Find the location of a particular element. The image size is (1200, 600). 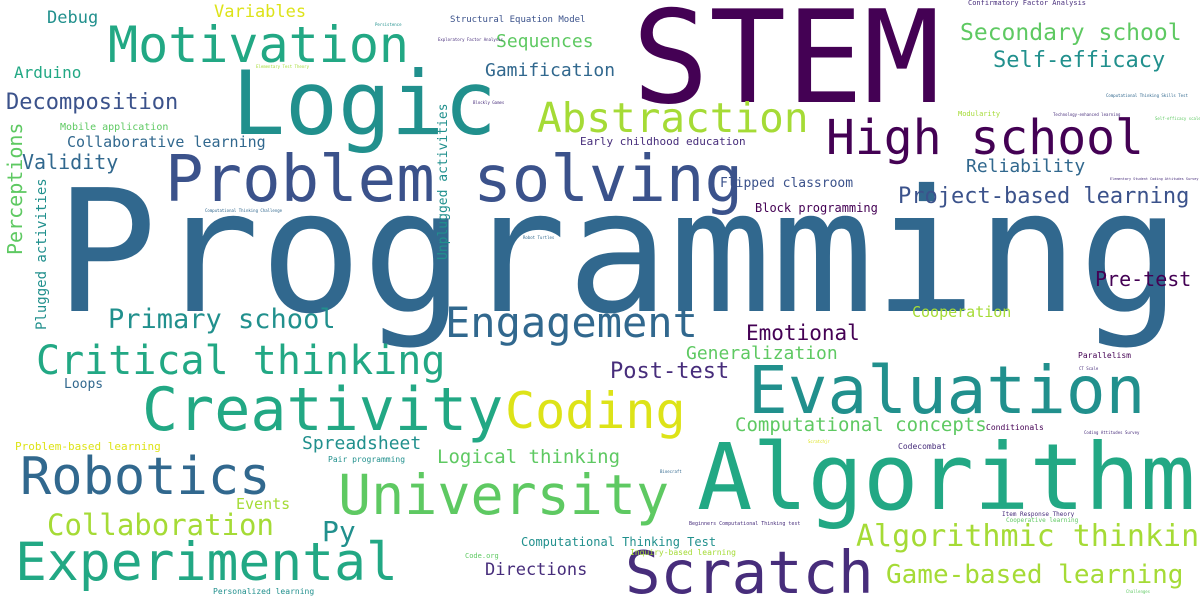

word-experimental: Experimental is located at coordinates (206, 562).